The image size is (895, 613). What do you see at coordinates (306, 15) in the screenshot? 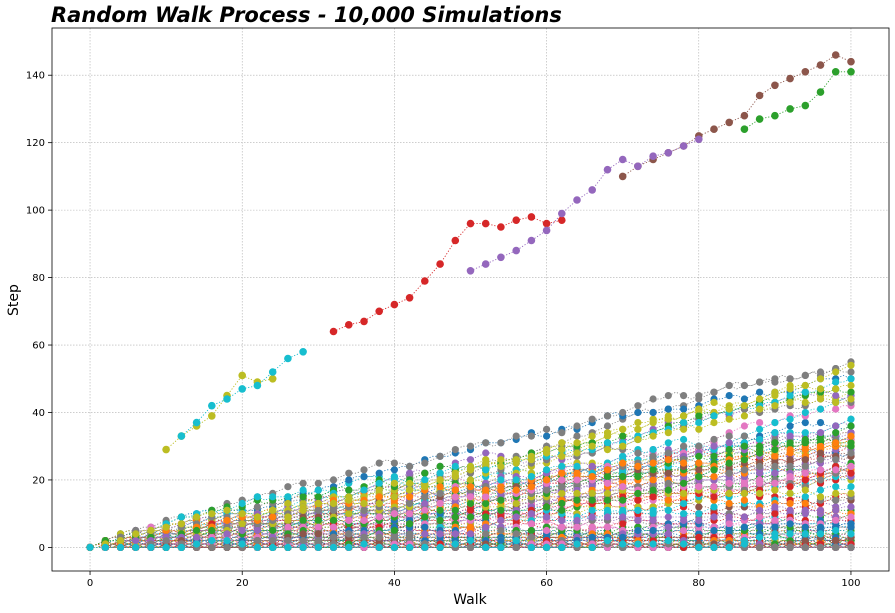
I see `chart-title: Random Walk Process - 10,000 Simulations` at bounding box center [306, 15].